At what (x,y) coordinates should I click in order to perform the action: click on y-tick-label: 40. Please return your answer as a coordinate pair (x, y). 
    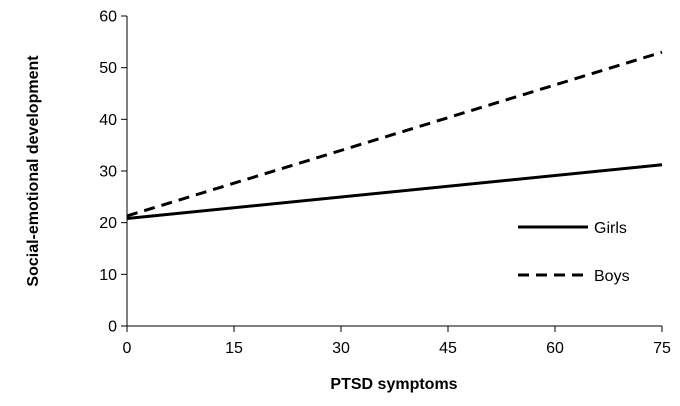
    Looking at the image, I should click on (108, 120).